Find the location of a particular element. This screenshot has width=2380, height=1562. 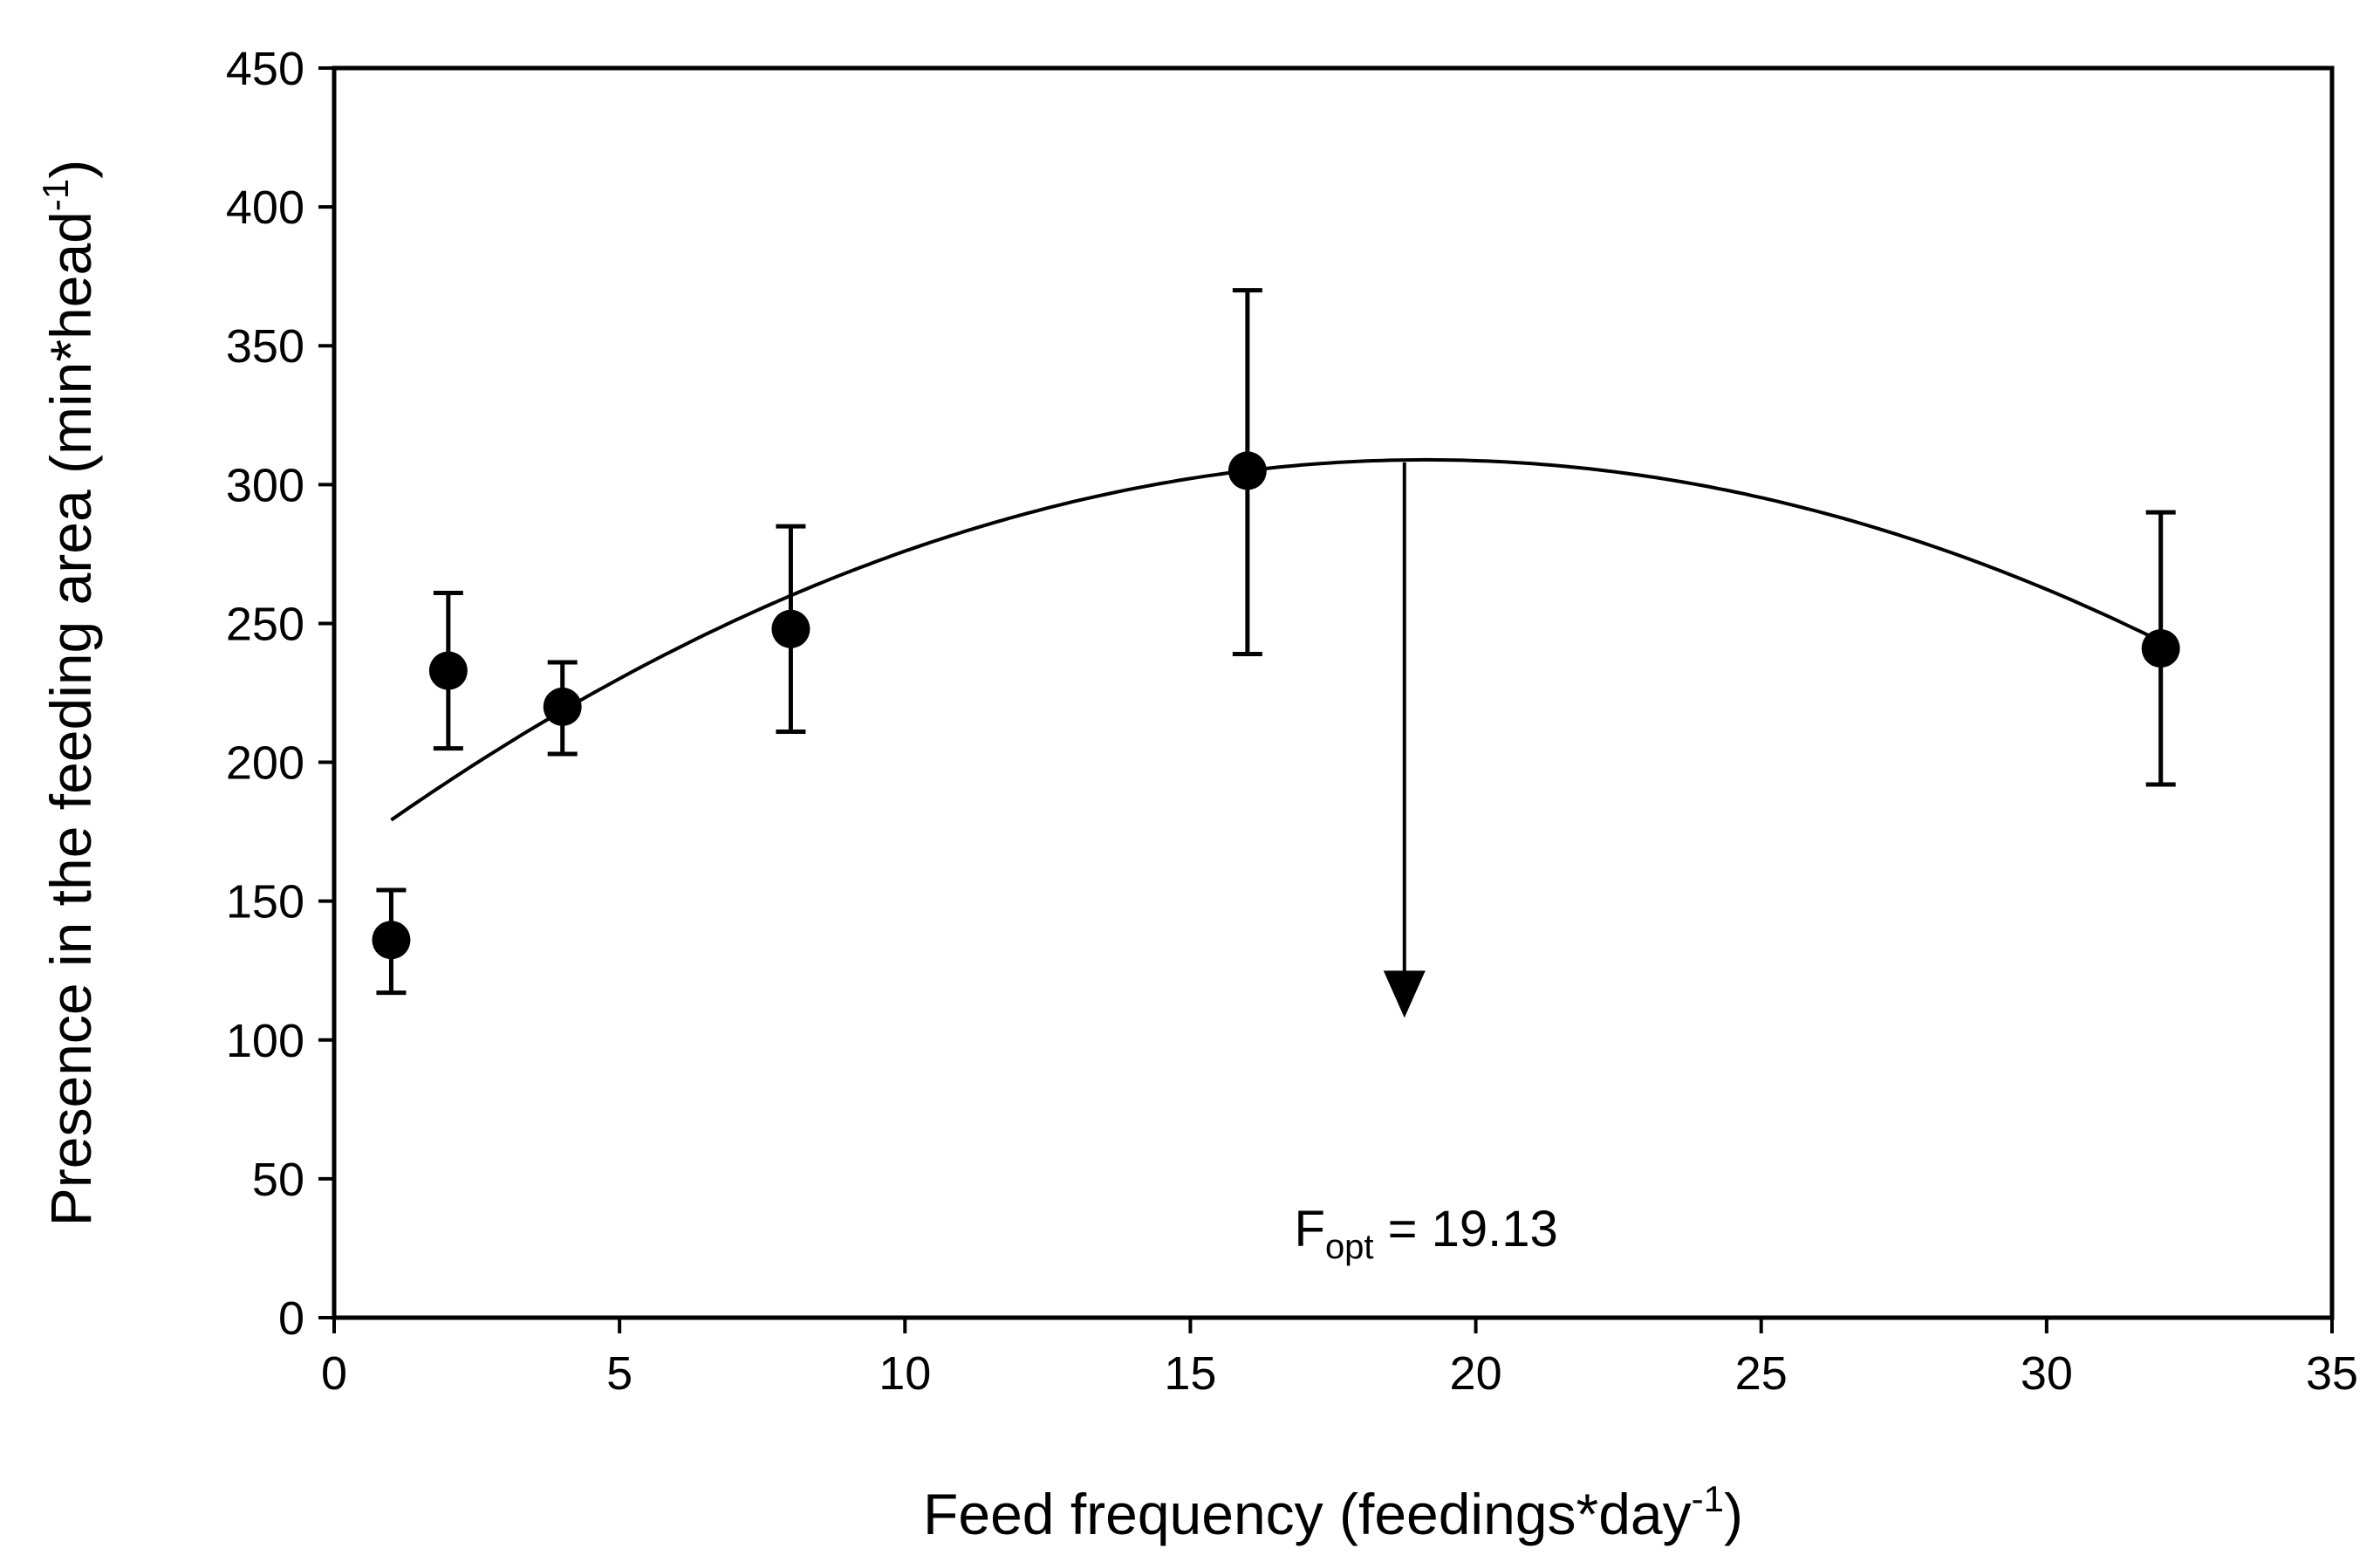

x-axis-title-sup: -1 is located at coordinates (1708, 1498).